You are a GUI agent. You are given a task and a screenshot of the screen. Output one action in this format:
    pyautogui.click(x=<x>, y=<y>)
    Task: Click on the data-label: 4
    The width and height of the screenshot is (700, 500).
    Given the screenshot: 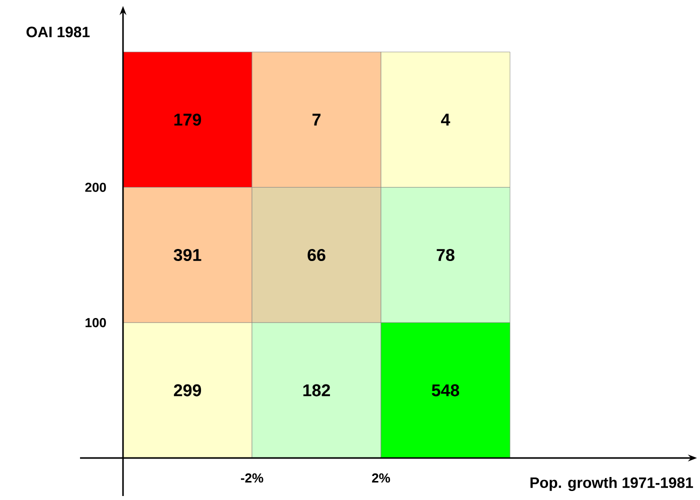 What is the action you would take?
    pyautogui.click(x=445, y=120)
    